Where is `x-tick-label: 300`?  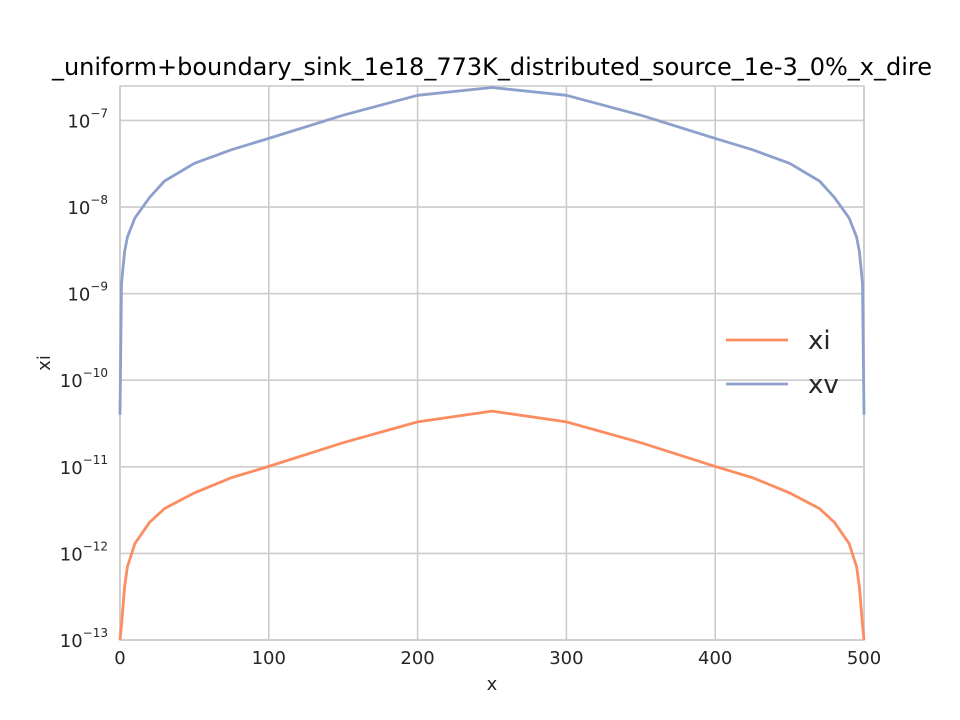 x-tick-label: 300 is located at coordinates (566, 658).